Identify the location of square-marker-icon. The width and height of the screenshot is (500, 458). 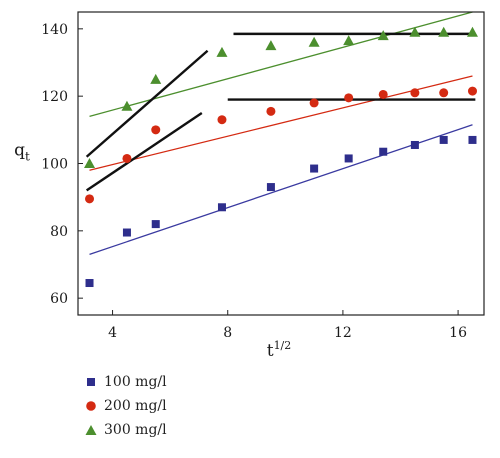
(91, 382).